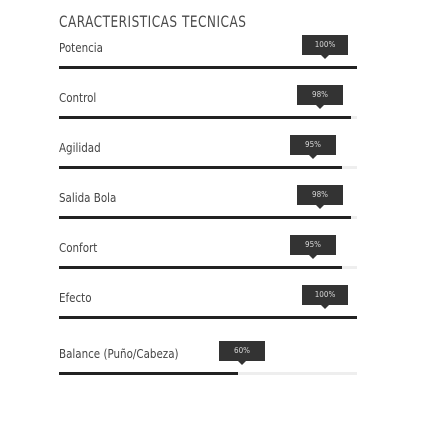  What do you see at coordinates (208, 54) in the screenshot?
I see `feature-row-potencia: Potencia 100%` at bounding box center [208, 54].